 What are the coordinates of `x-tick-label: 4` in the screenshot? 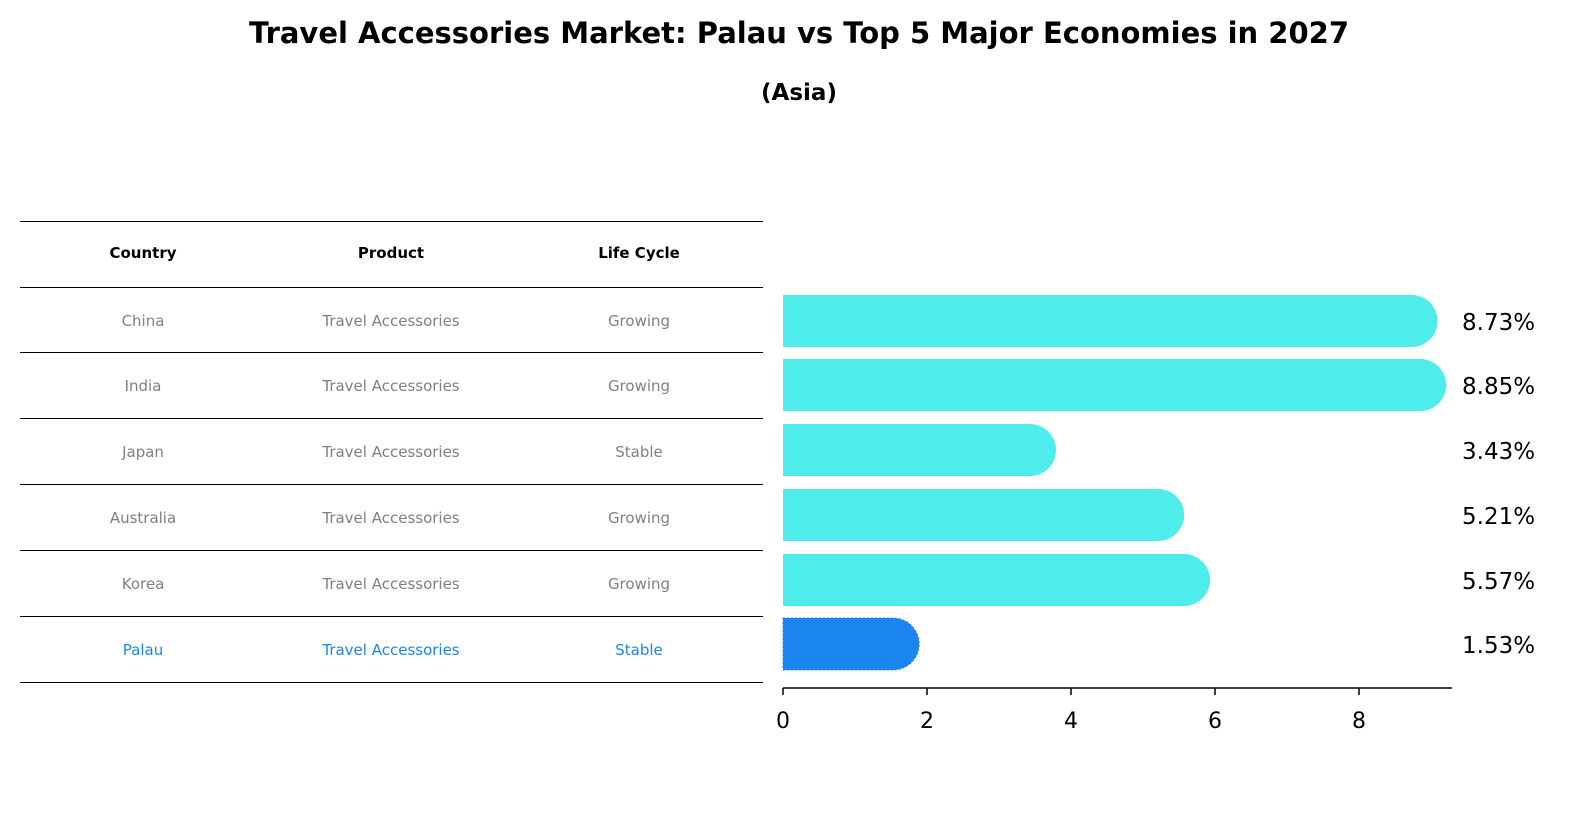 It's located at (1071, 721).